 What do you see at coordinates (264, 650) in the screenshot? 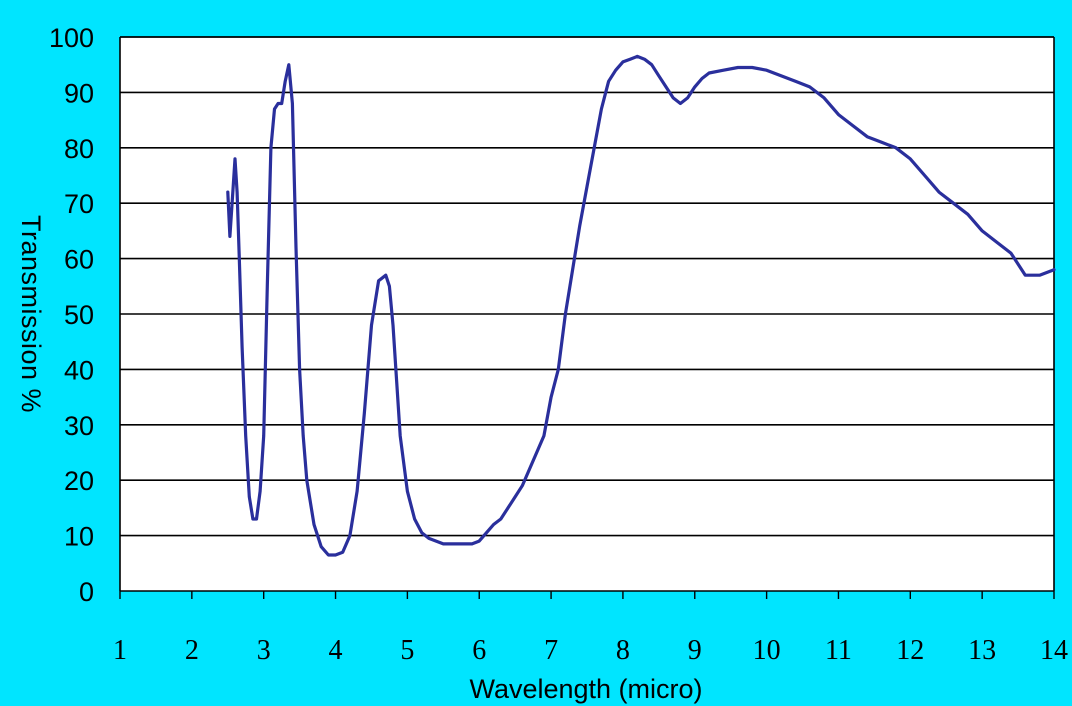
I see `x-tick-label: 3` at bounding box center [264, 650].